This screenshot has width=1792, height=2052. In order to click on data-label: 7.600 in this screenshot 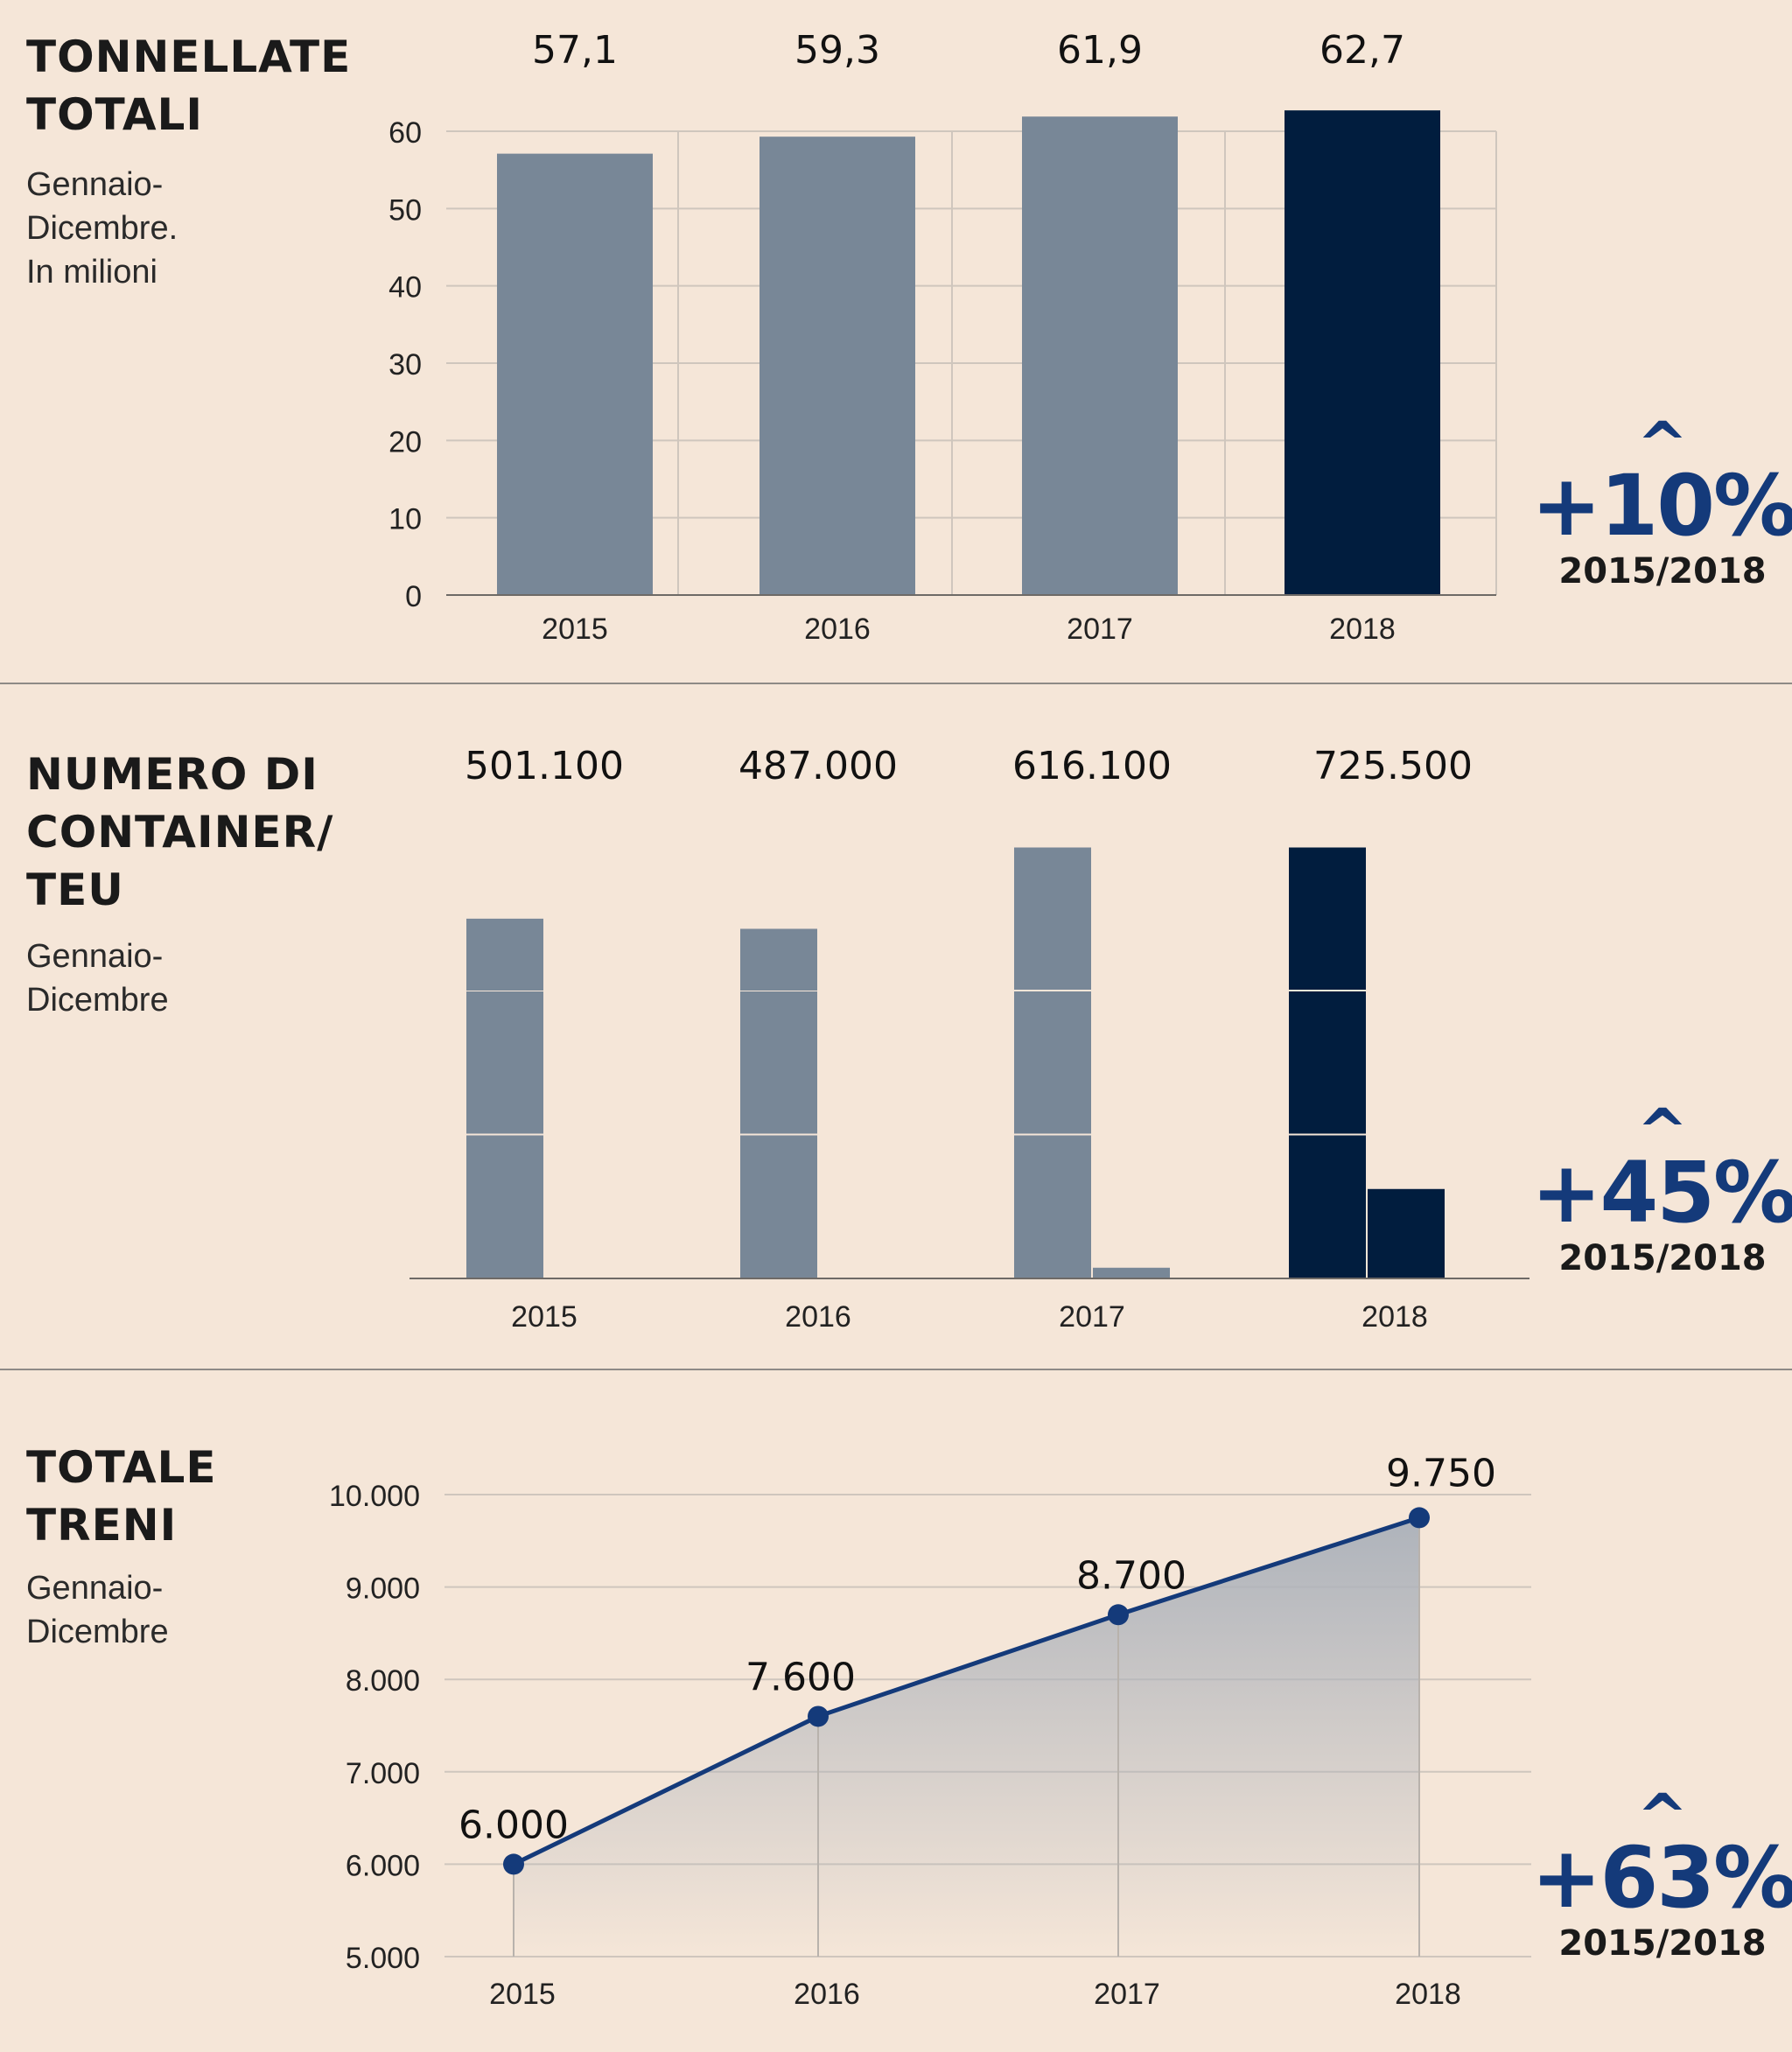, I will do `click(801, 1677)`.